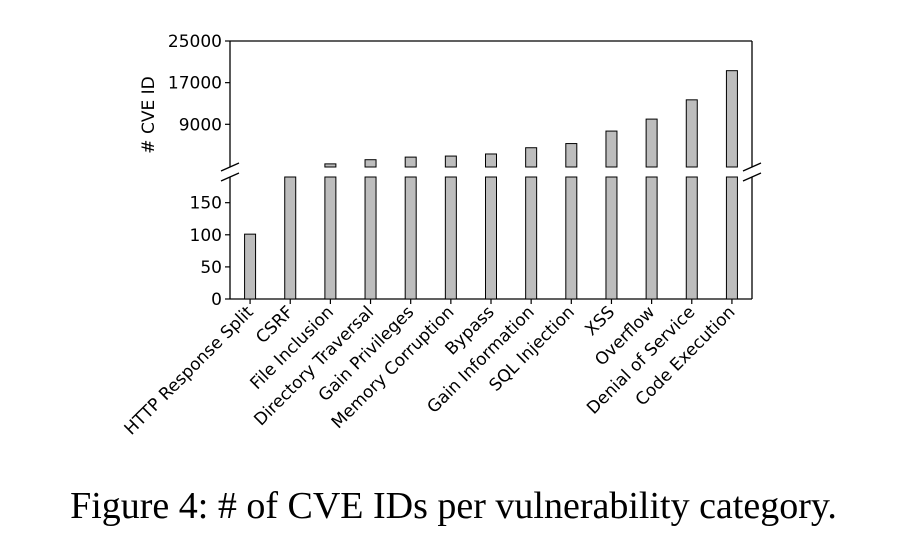 Image resolution: width=907 pixels, height=544 pixels. I want to click on upper-y-tick-label: 17000, so click(195, 84).